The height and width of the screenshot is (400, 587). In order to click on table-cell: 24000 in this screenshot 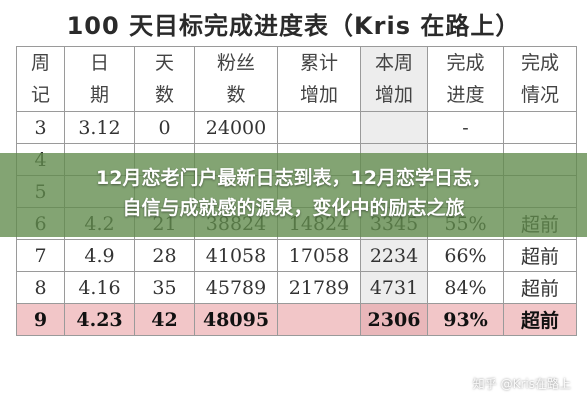, I will do `click(236, 127)`.